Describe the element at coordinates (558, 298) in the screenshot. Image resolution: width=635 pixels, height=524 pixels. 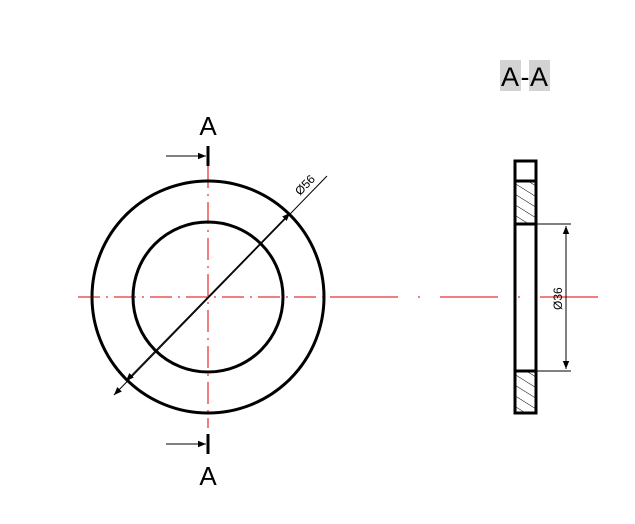
I see `inner-diameter-label: Ø36` at that location.